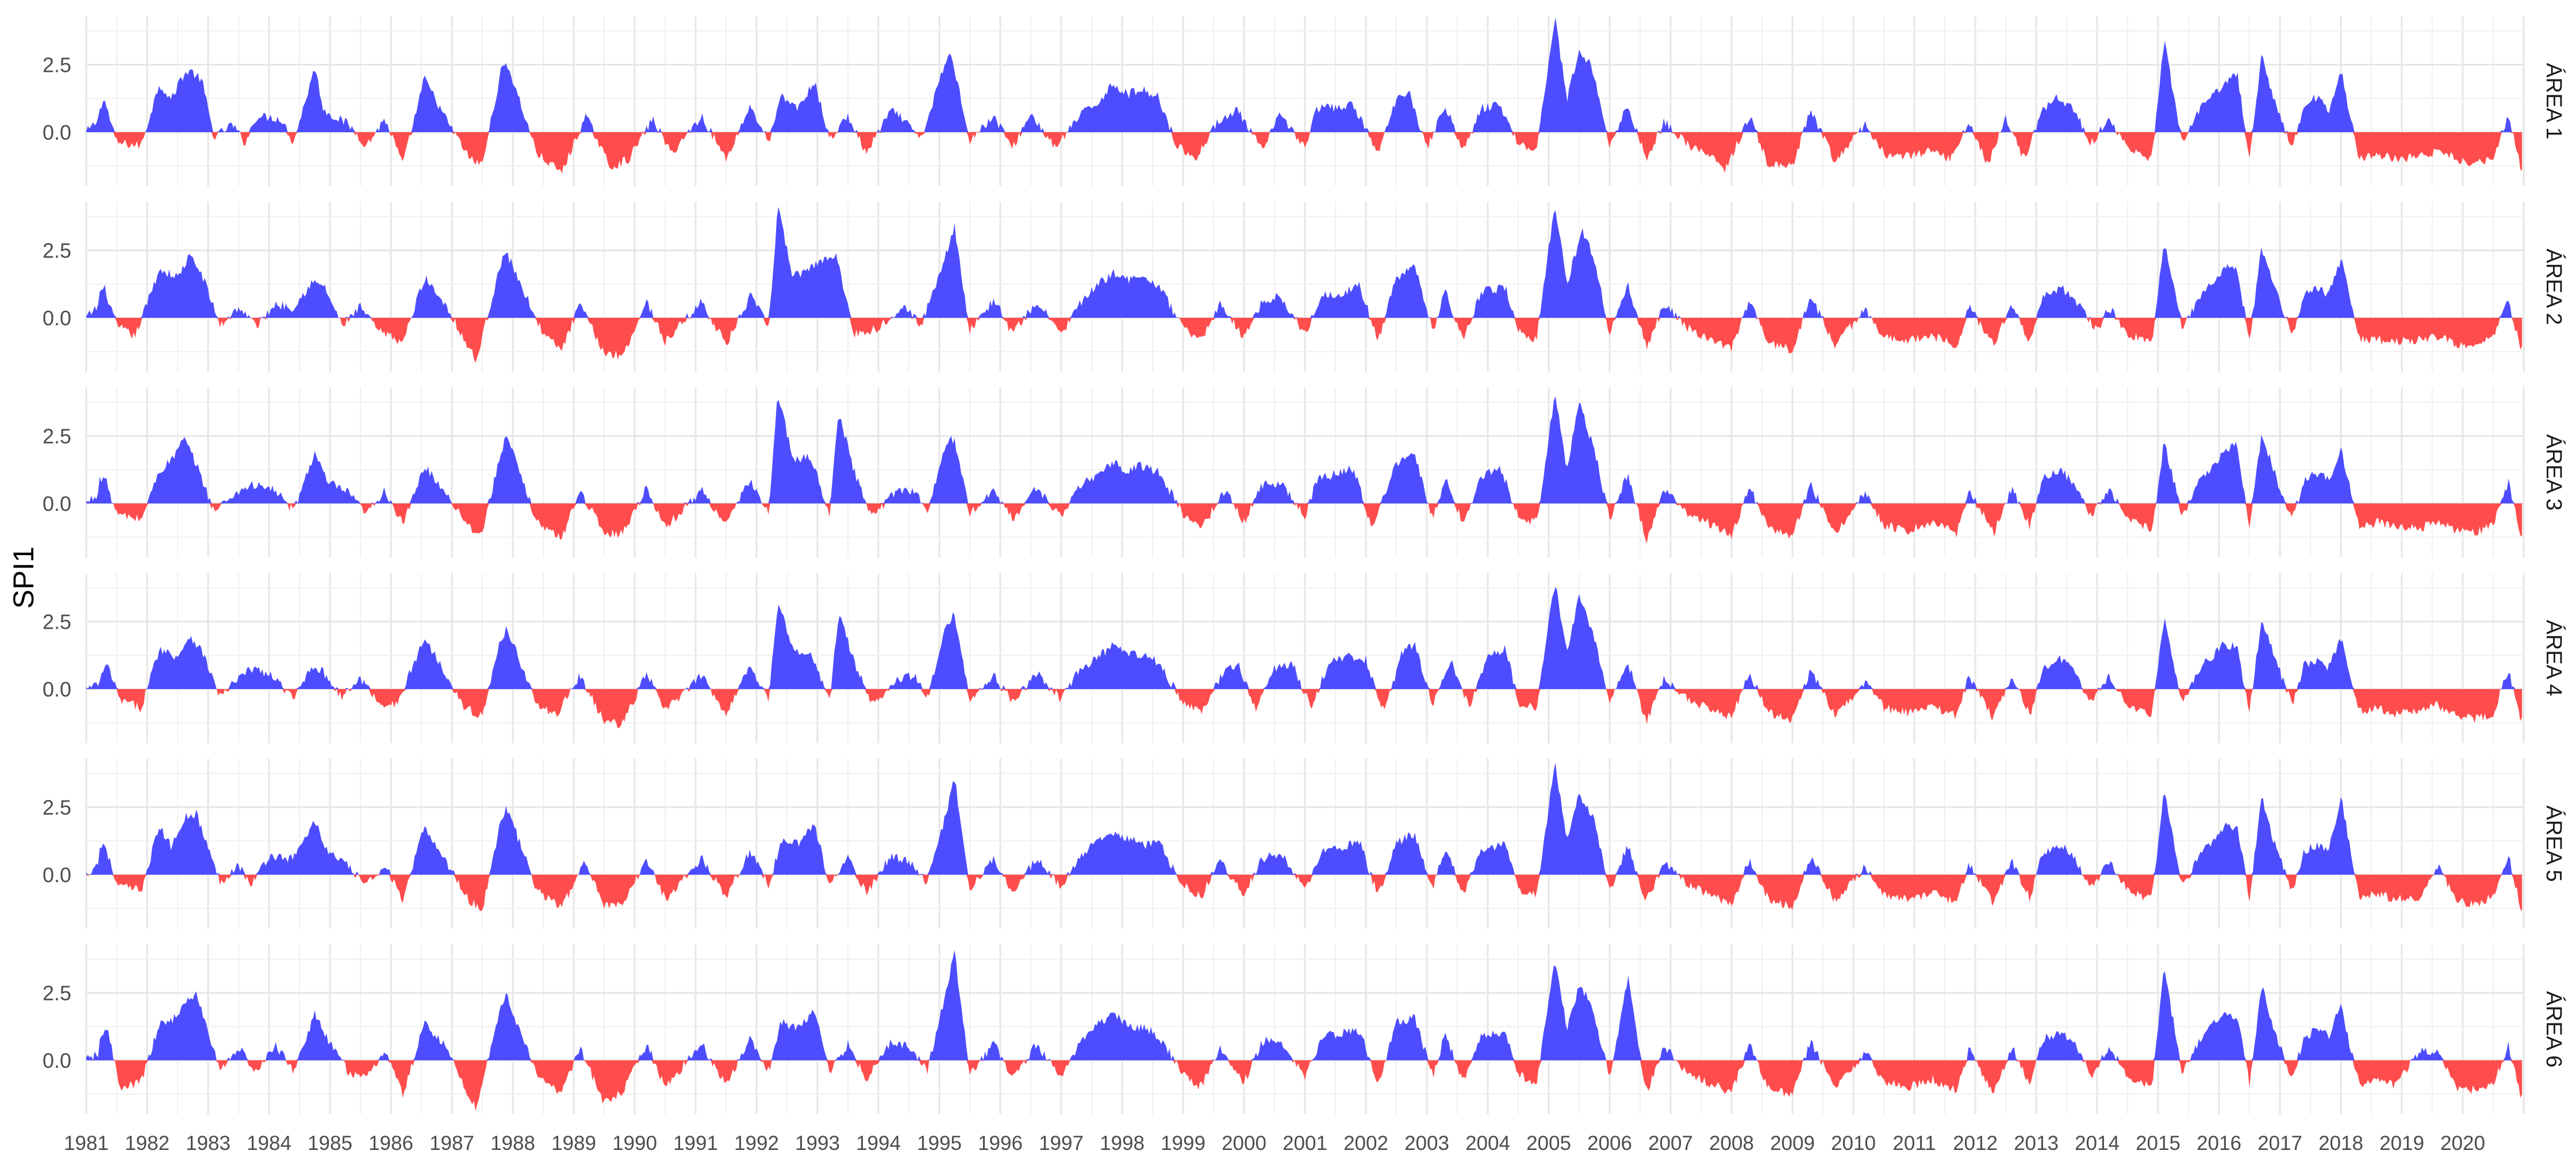 This screenshot has height=1158, width=2576. I want to click on facet-panel-3: 0.0 2.5 ÁREA 3, so click(1305, 472).